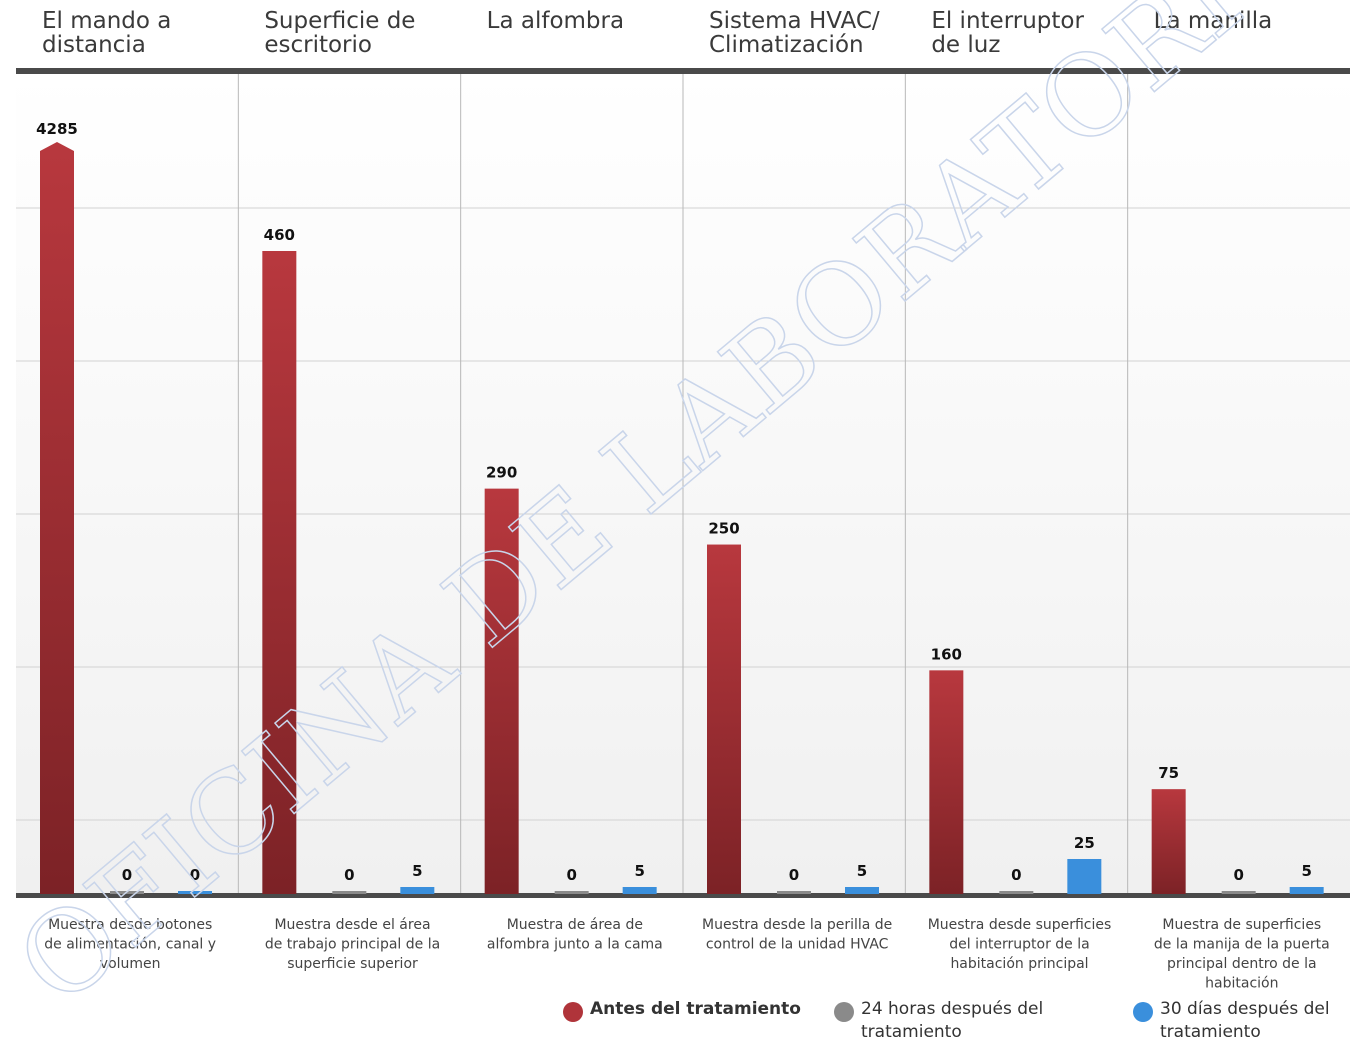  Describe the element at coordinates (797, 945) in the screenshot. I see `category-description: control de la unidad HVAC` at that location.